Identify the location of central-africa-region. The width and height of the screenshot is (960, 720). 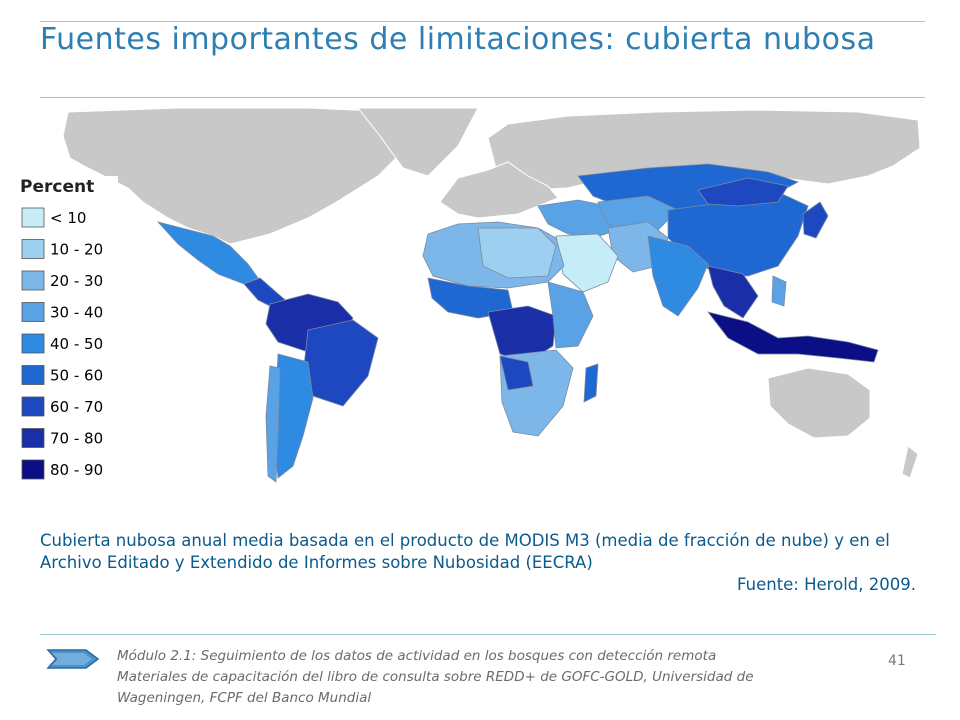
(522, 334).